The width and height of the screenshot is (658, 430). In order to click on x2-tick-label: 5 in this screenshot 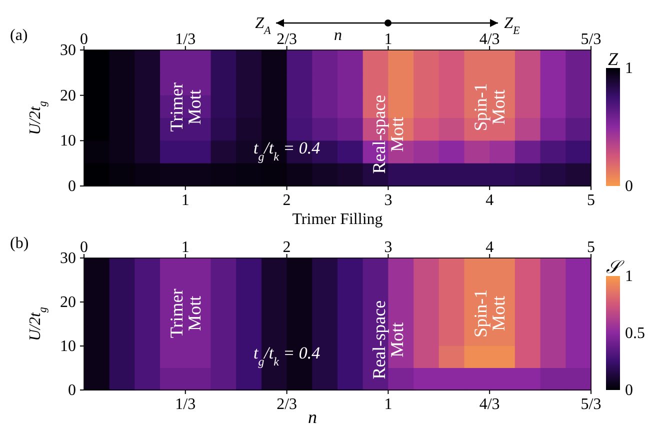, I will do `click(591, 247)`.